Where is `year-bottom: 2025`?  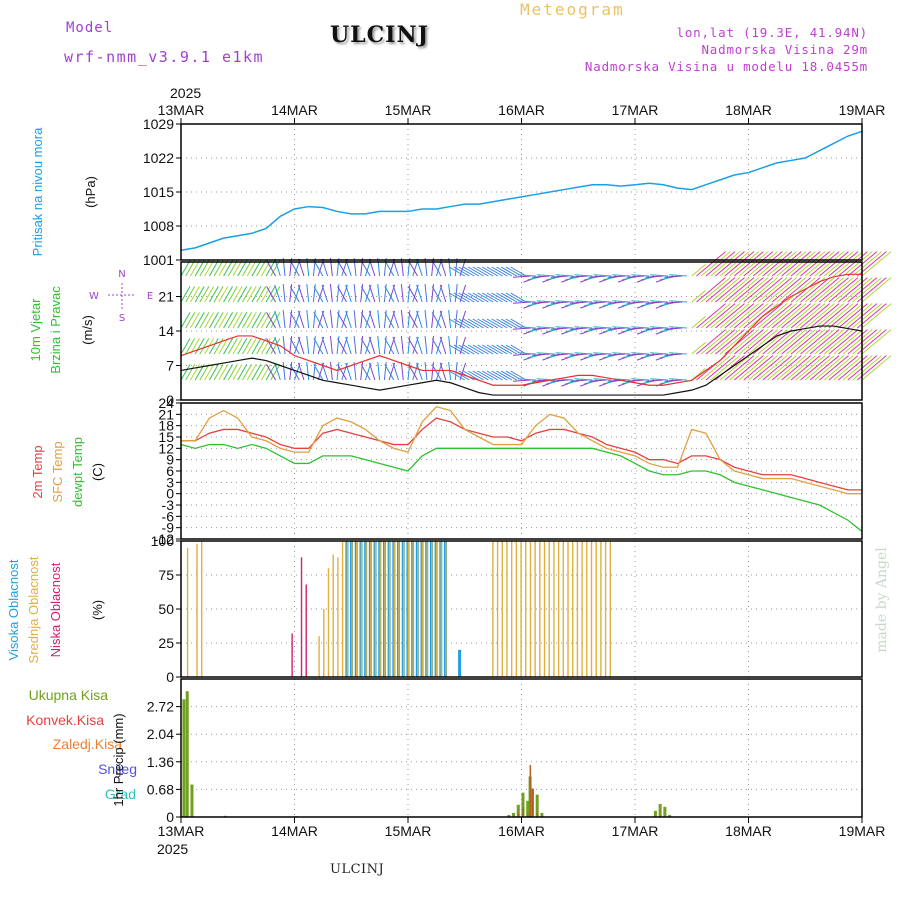
year-bottom: 2025 is located at coordinates (172, 849).